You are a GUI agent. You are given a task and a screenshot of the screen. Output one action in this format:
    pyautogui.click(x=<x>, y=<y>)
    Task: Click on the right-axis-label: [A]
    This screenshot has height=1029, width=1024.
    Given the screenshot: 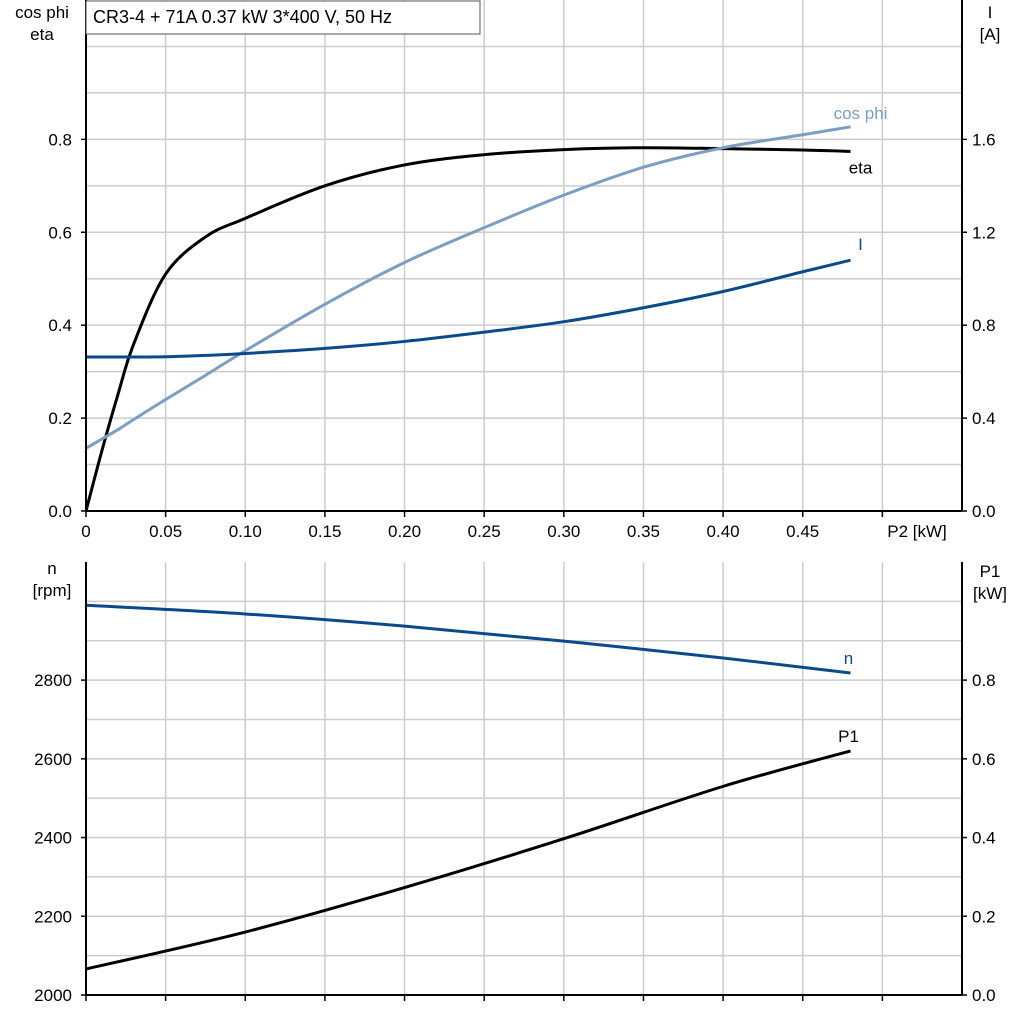 What is the action you would take?
    pyautogui.click(x=990, y=34)
    